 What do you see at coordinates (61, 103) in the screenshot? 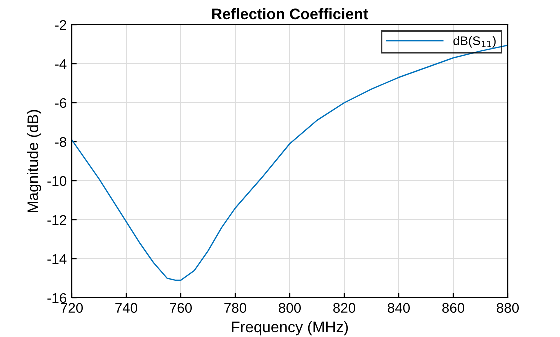
I see `y-tick-label: -6` at bounding box center [61, 103].